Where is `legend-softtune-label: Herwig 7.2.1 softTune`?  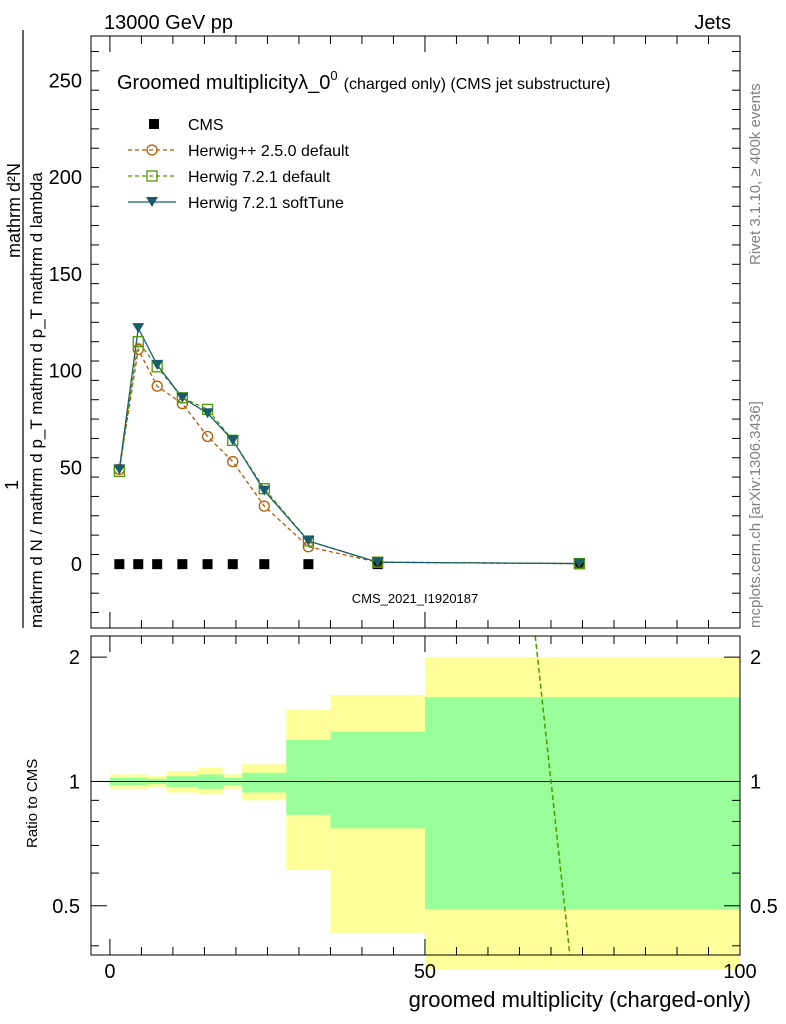 legend-softtune-label: Herwig 7.2.1 softTune is located at coordinates (266, 203).